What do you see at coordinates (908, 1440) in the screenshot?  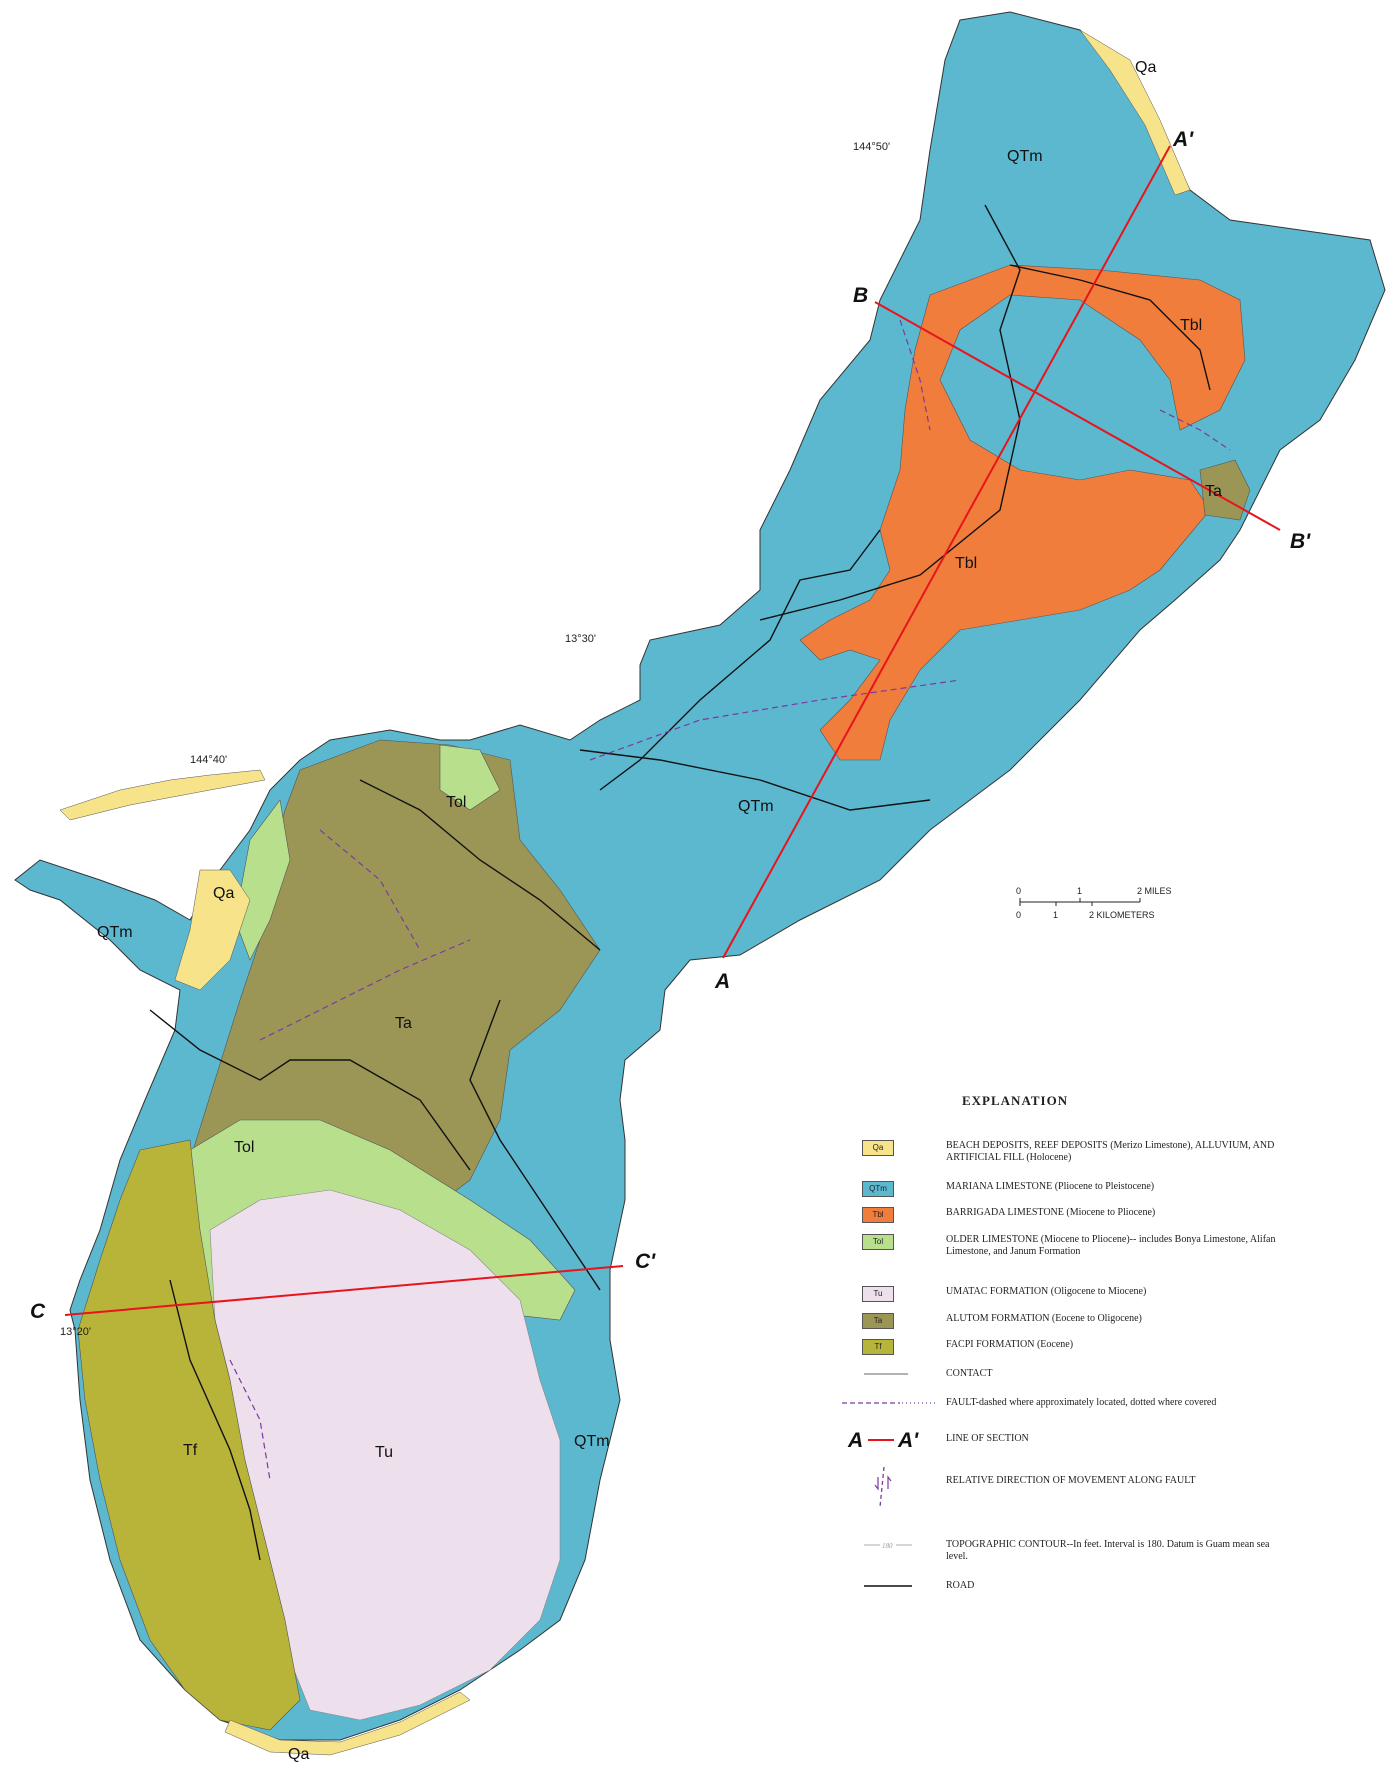 I see `legend-section-a-prime: A'` at bounding box center [908, 1440].